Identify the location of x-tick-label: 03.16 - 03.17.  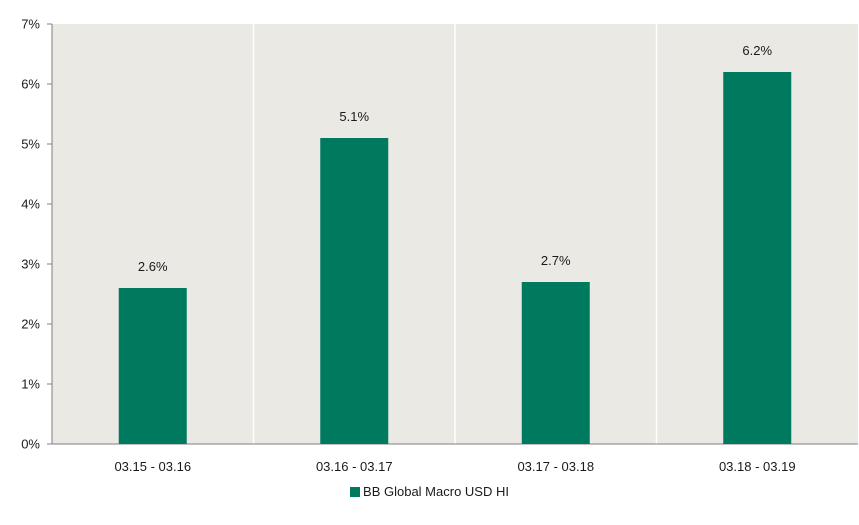
(354, 466).